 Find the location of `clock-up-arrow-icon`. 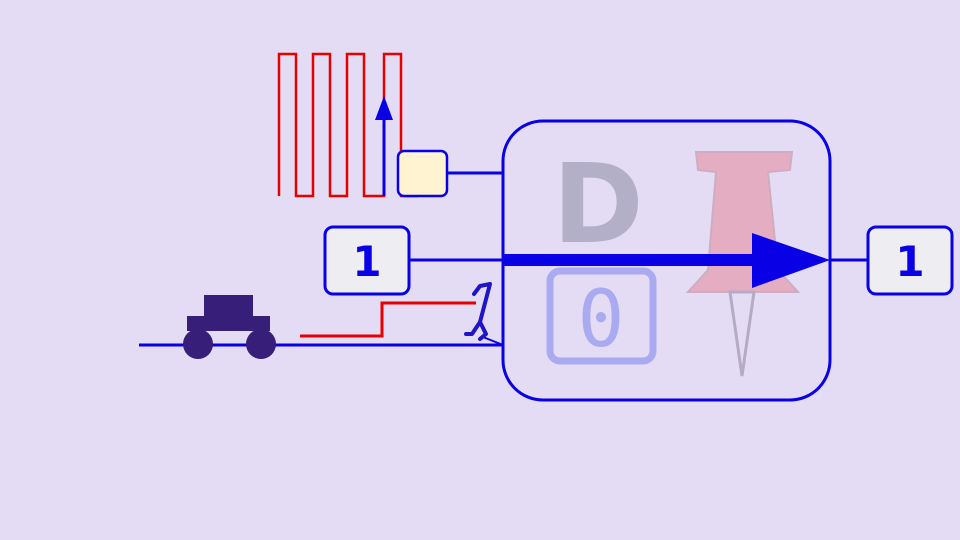

clock-up-arrow-icon is located at coordinates (384, 146).